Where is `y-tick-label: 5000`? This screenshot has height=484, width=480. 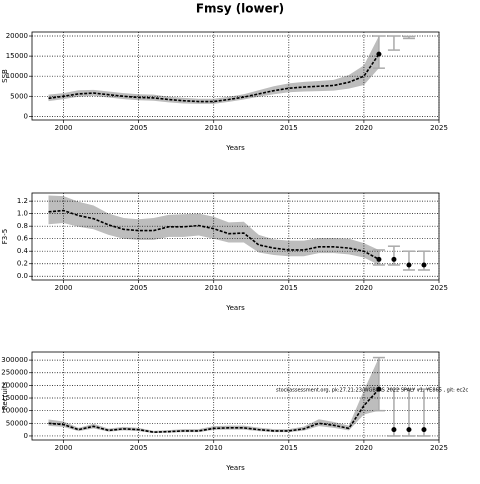
y-tick-label: 5000 is located at coordinates (19, 96).